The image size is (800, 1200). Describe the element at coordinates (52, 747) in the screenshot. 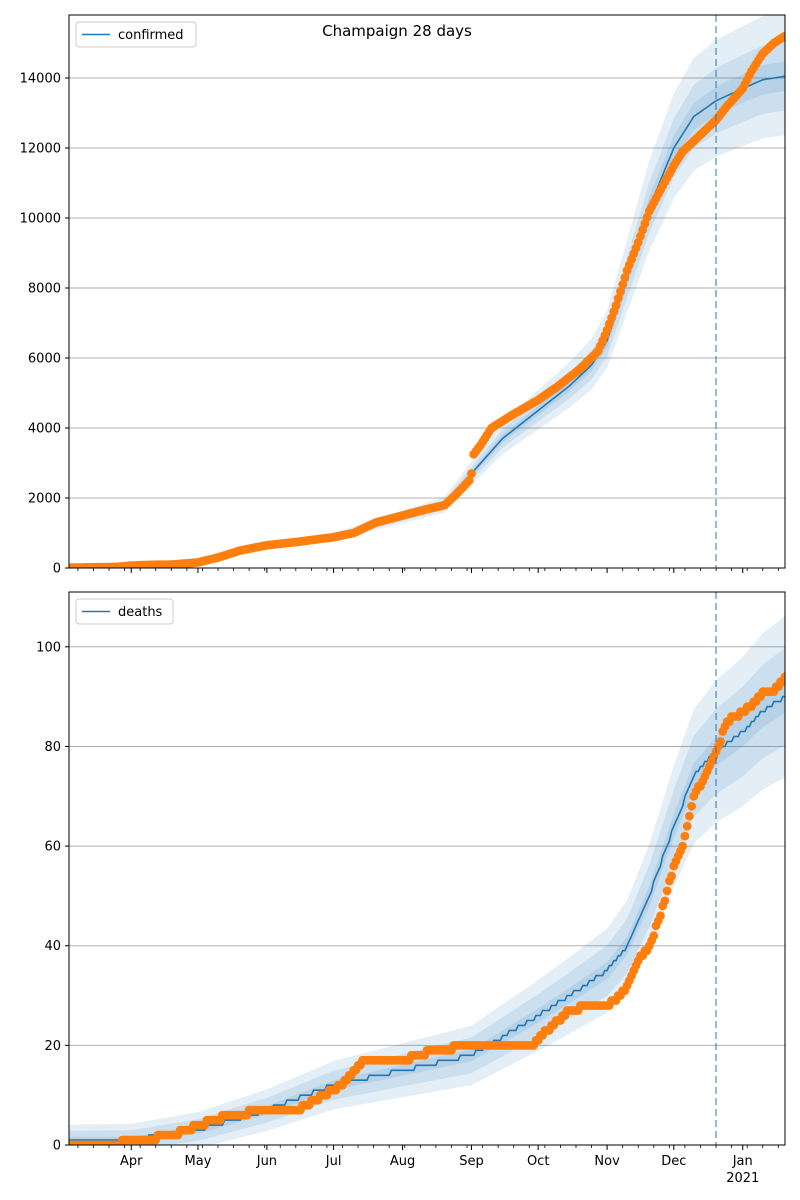

I see `y-tick-label: 80` at that location.